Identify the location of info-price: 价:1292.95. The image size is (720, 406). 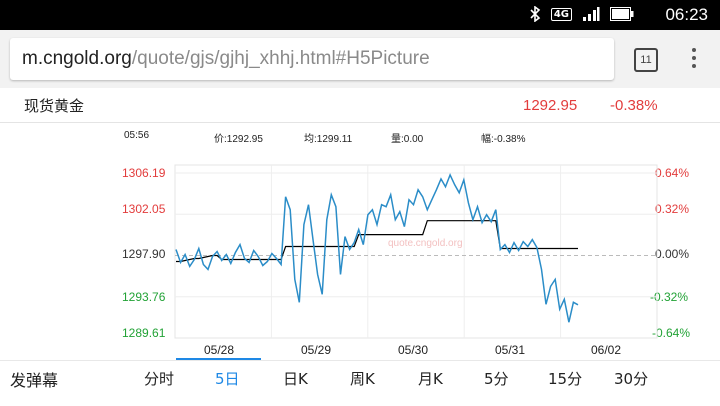
(238, 139).